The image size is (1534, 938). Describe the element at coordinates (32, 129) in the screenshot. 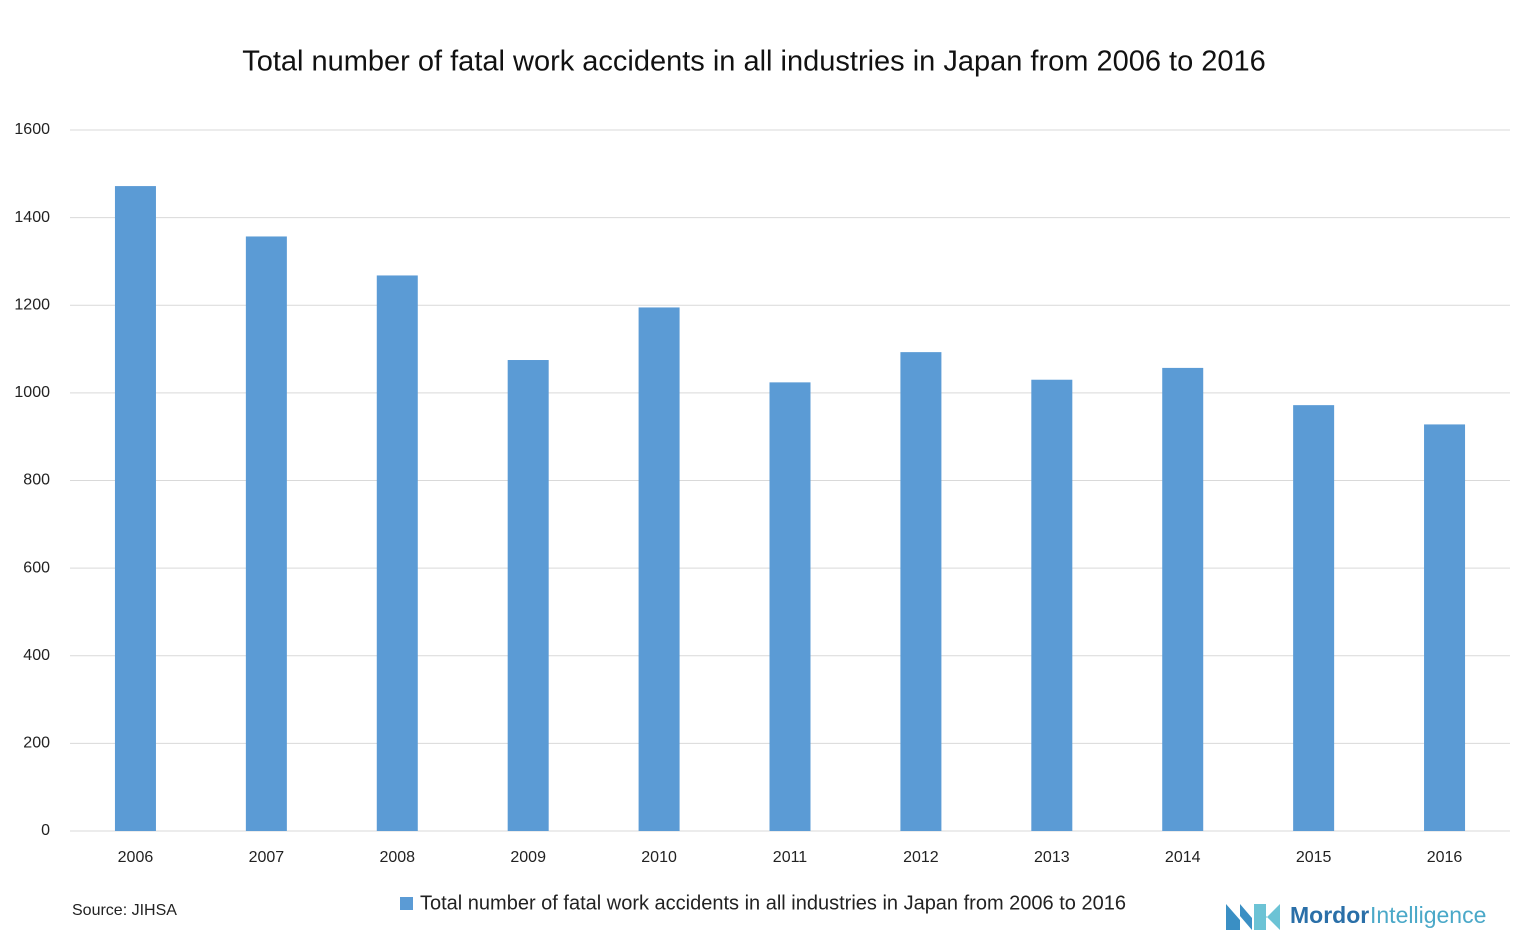

I see `y-tick-label: 1600` at that location.